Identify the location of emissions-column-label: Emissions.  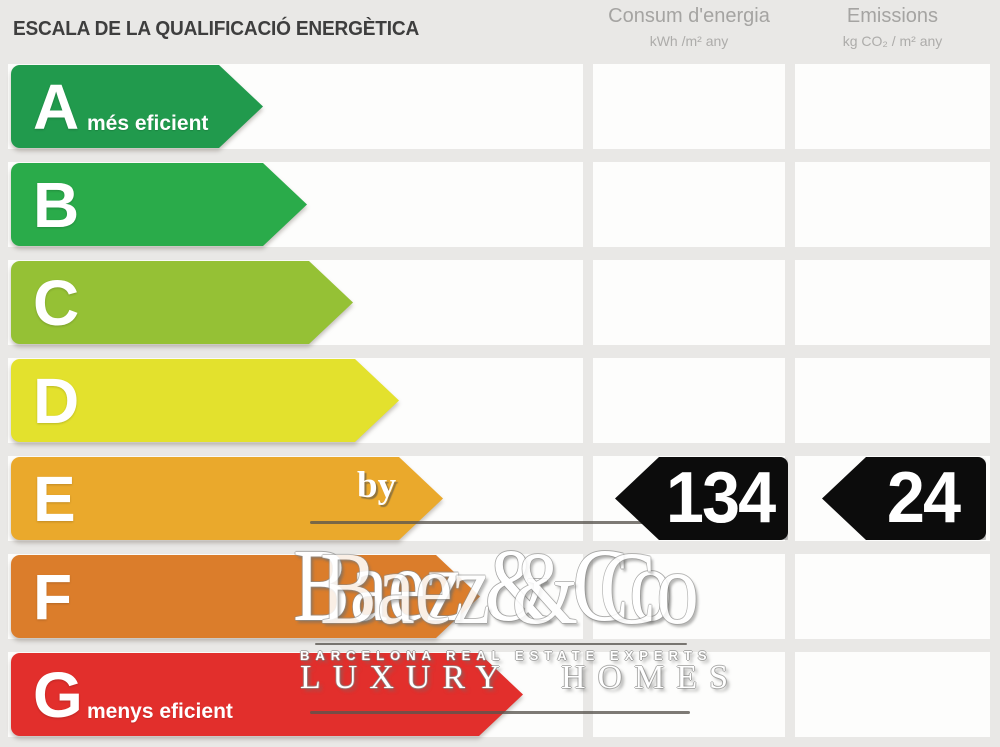
(892, 16).